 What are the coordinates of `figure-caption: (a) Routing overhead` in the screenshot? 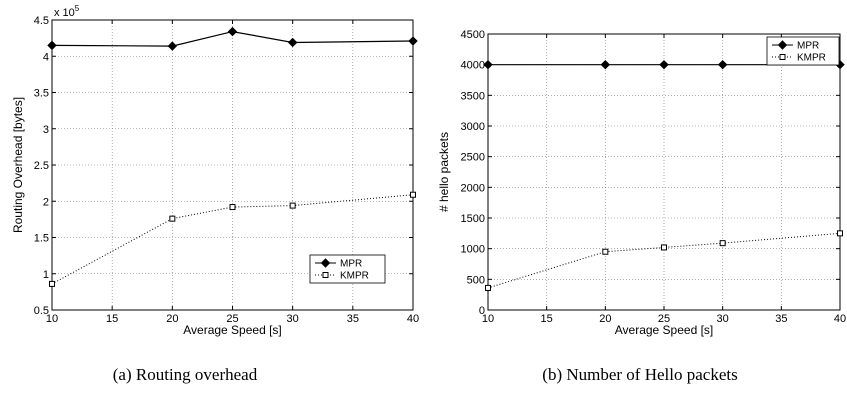 It's located at (185, 374).